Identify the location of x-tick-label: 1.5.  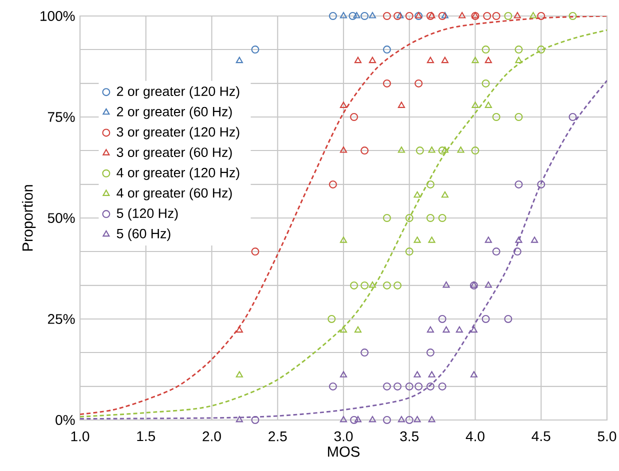
(146, 436).